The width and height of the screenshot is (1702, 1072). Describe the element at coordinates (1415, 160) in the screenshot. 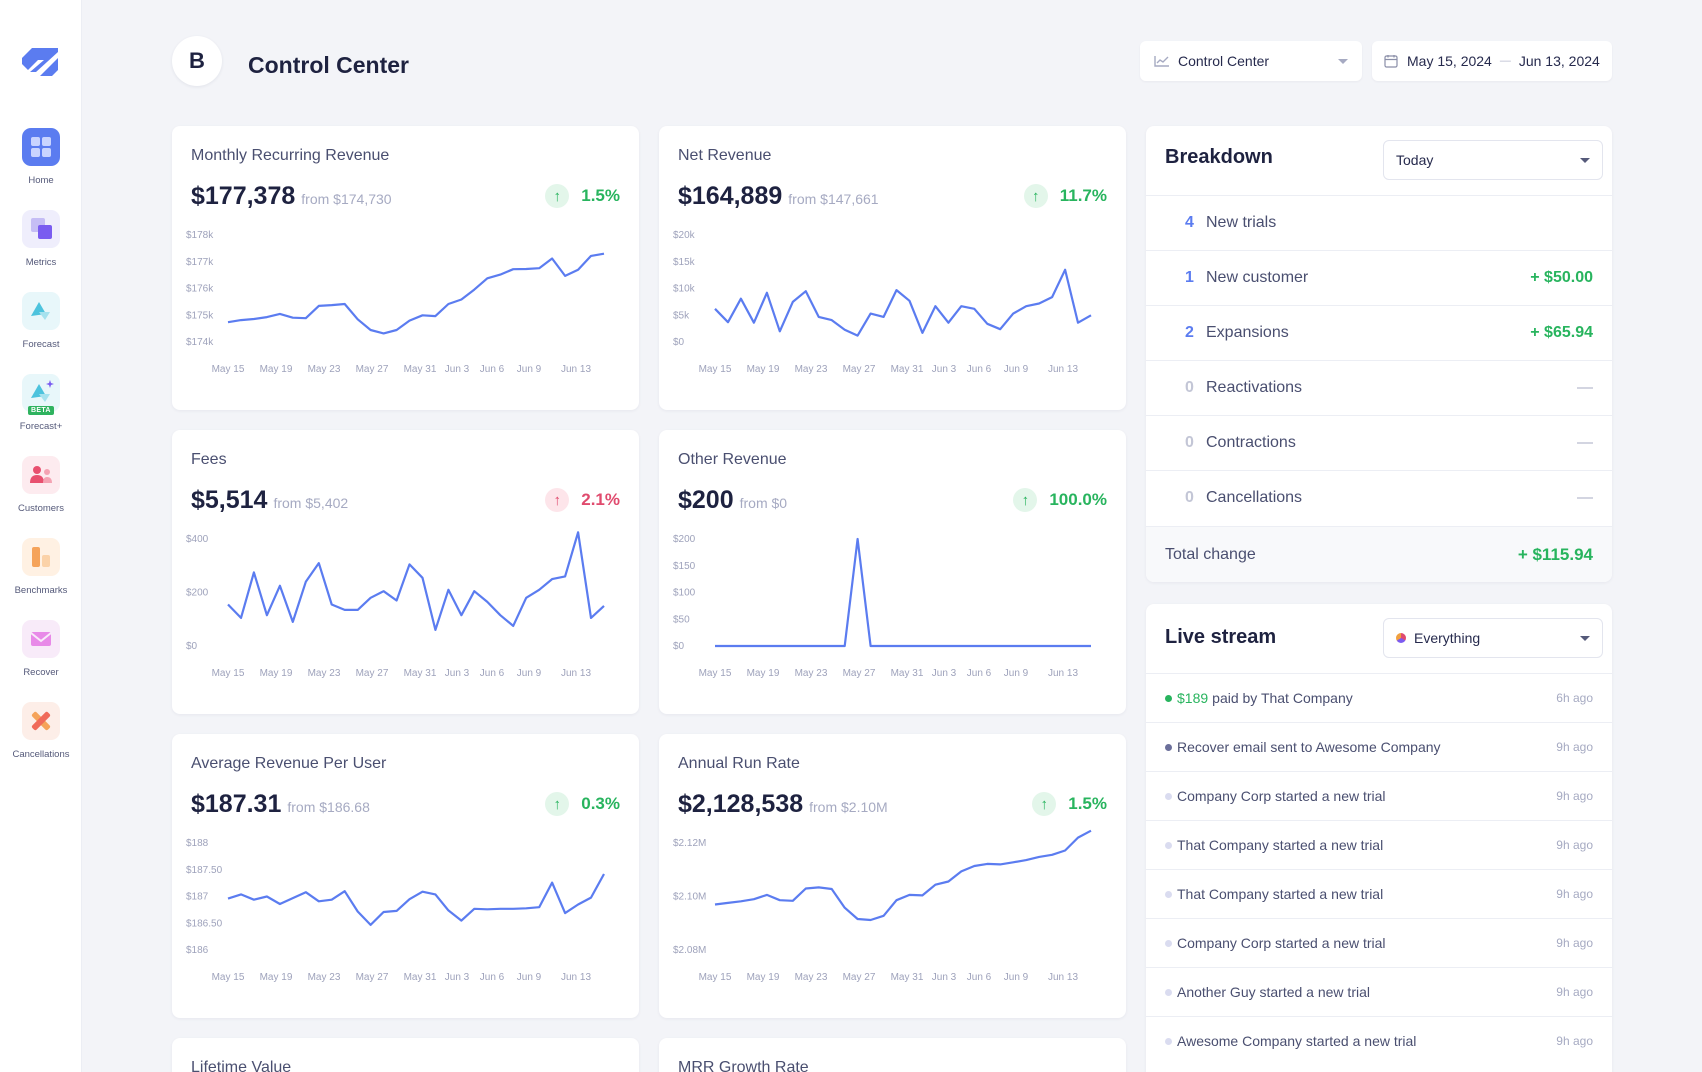

I see `breakdown-period-value: Today` at that location.